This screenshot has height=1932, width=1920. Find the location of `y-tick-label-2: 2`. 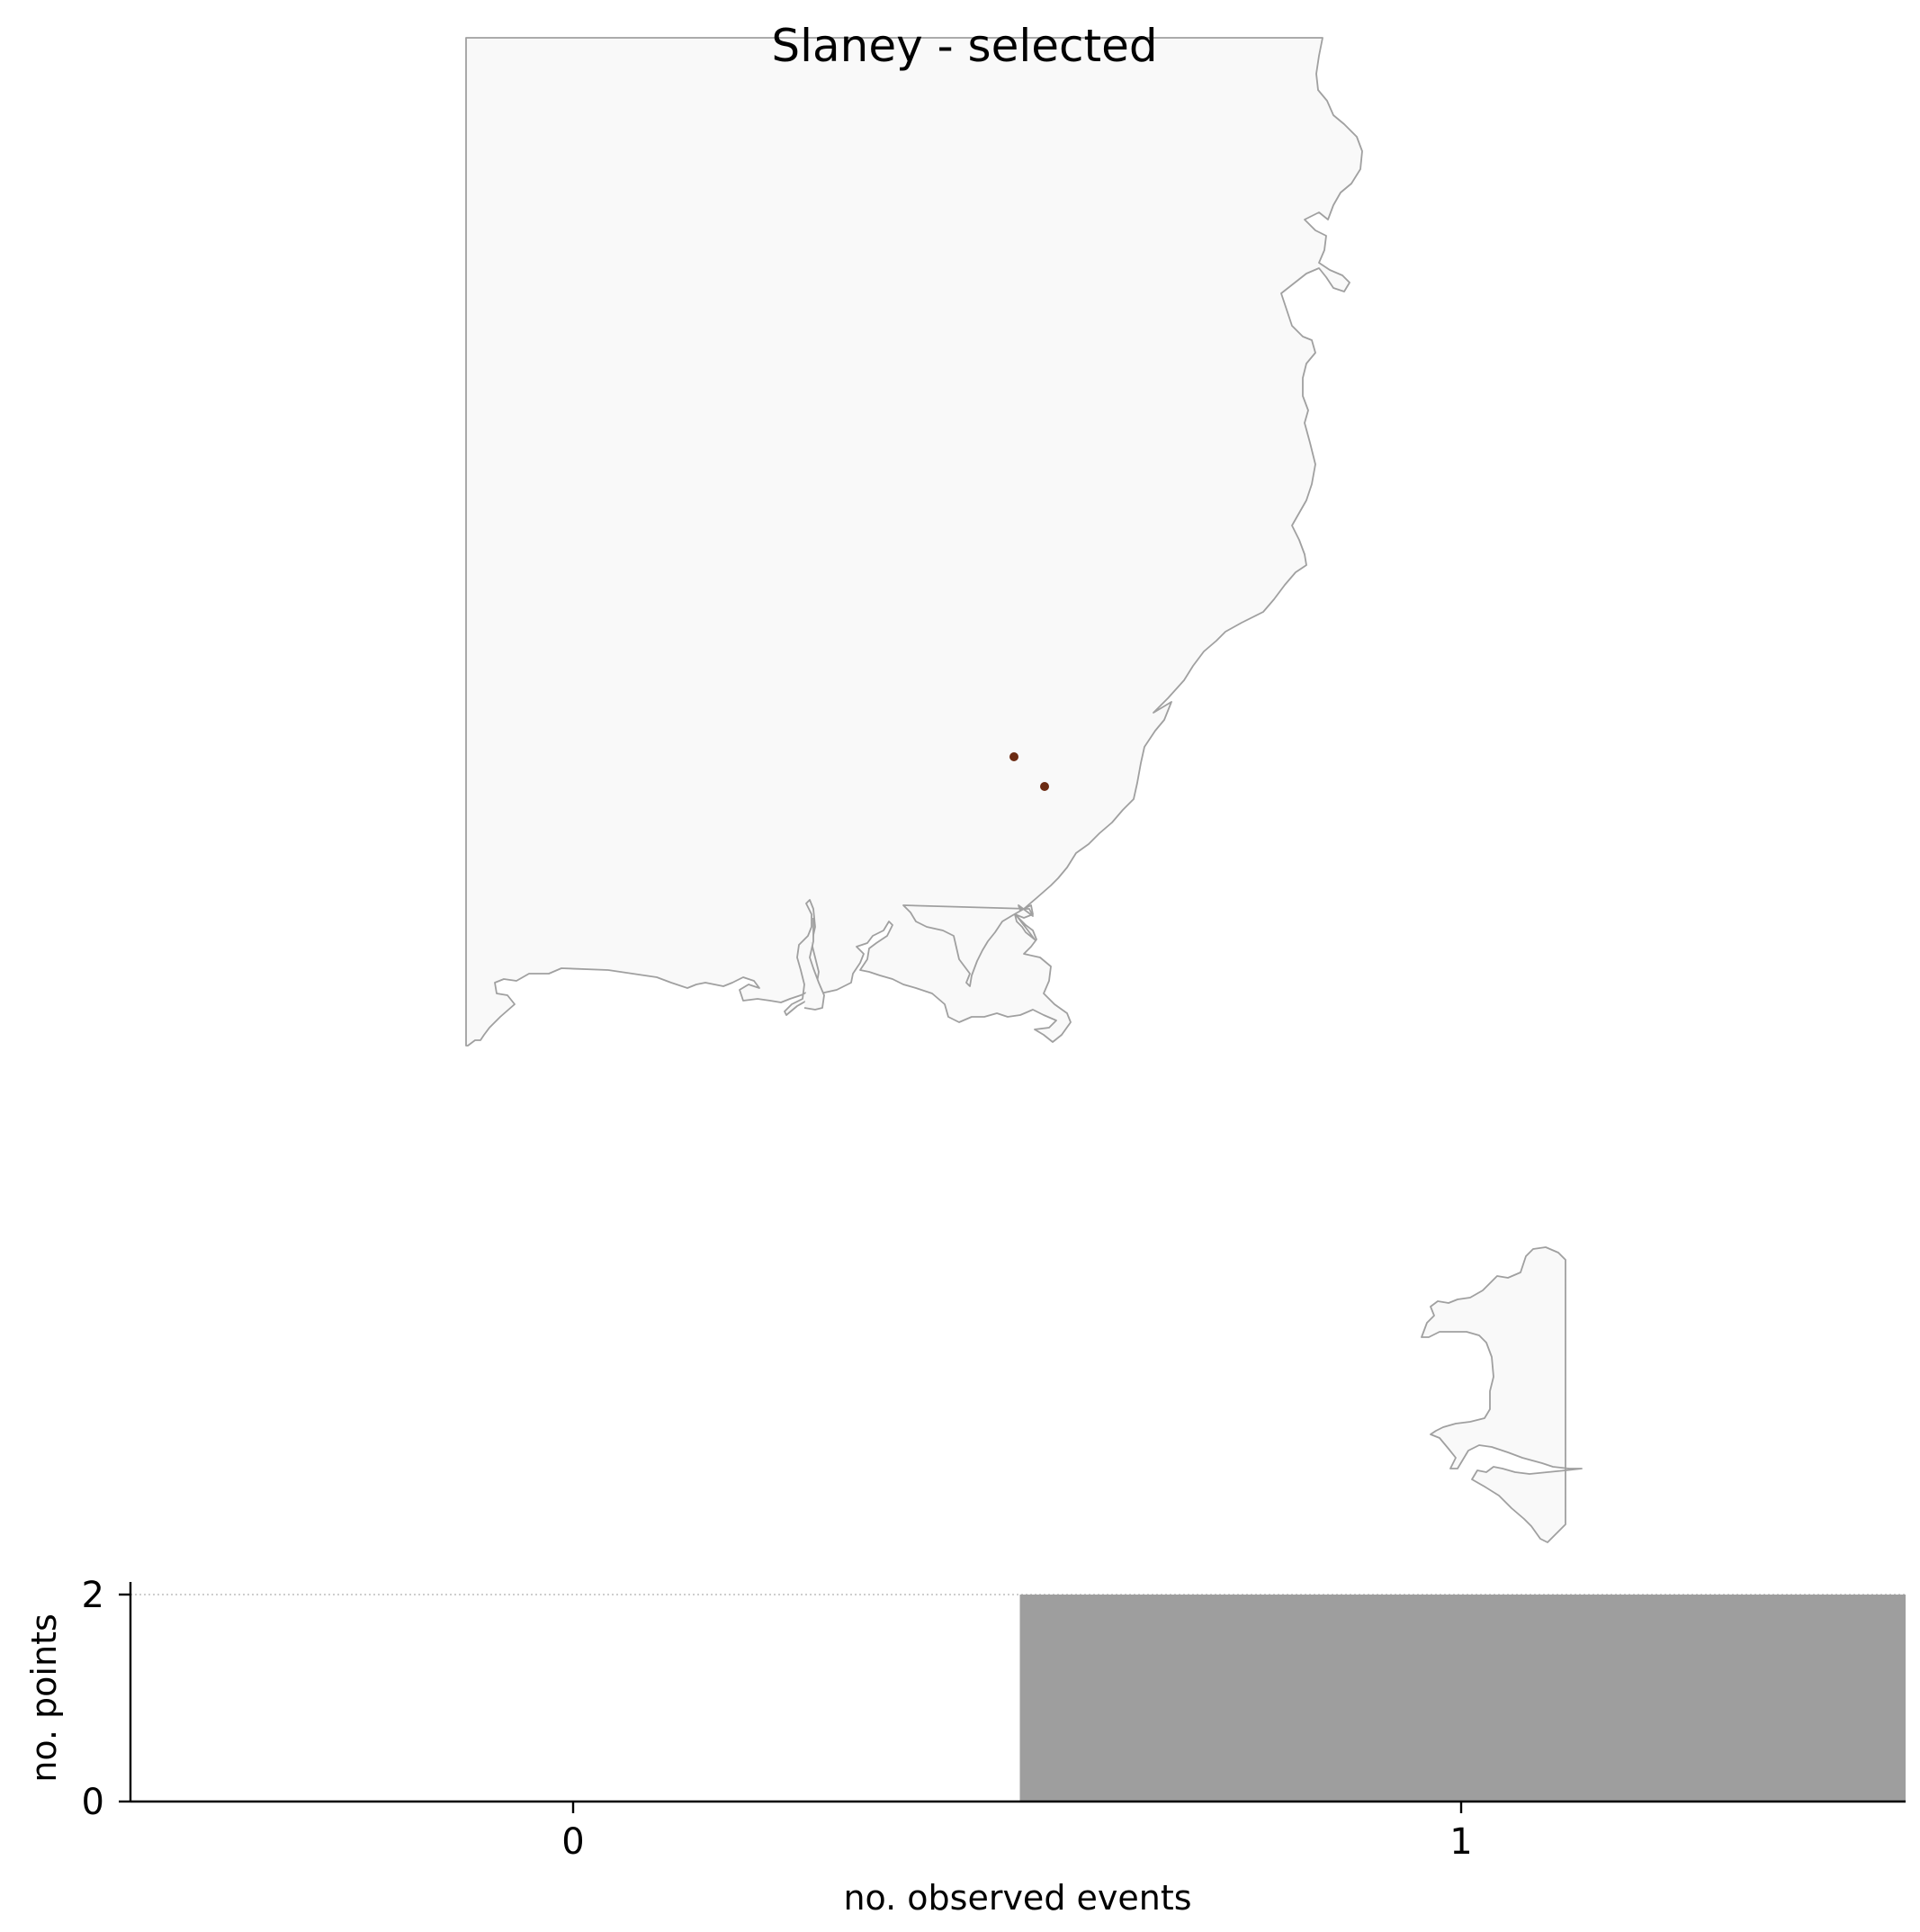

y-tick-label-2: 2 is located at coordinates (93, 1595).